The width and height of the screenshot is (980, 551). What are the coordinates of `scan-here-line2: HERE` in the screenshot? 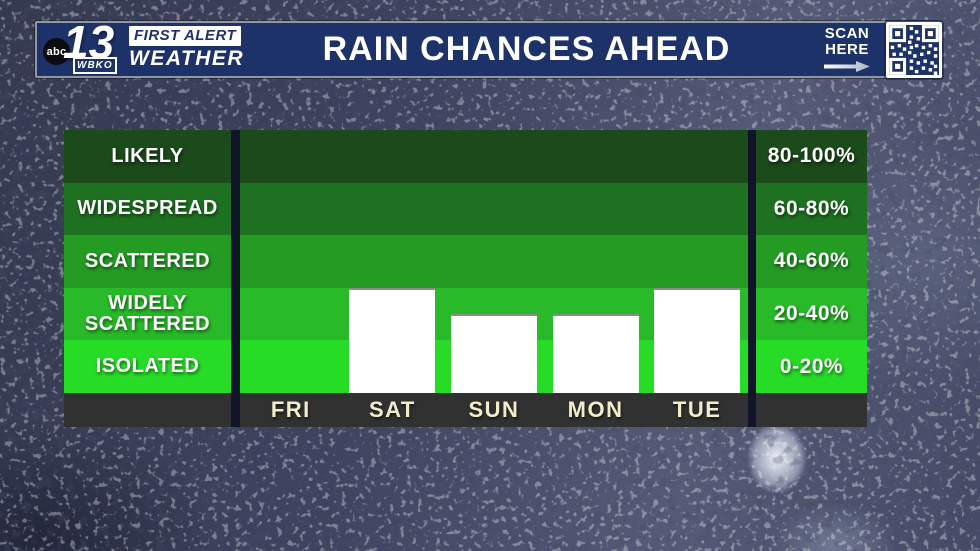 It's located at (847, 49).